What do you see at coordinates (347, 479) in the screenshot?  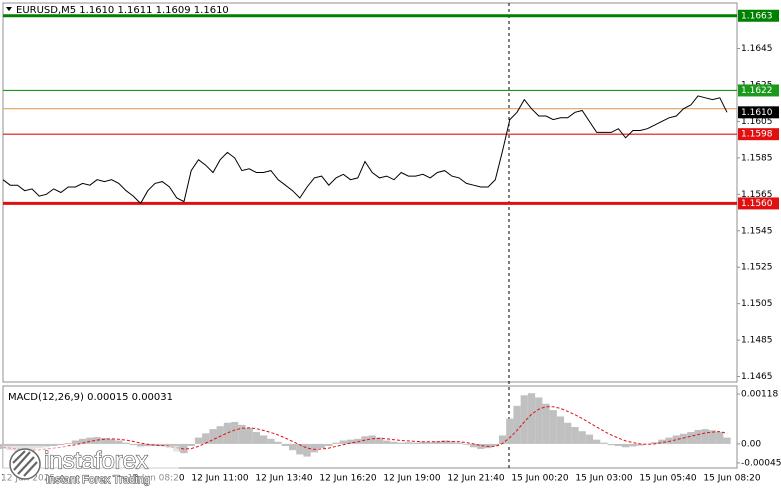 I see `x-tick-label: 12 Jun 16:20` at bounding box center [347, 479].